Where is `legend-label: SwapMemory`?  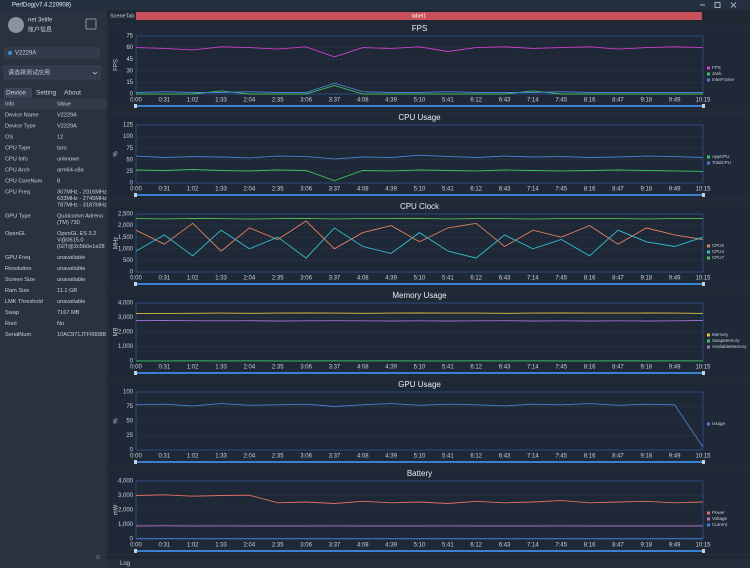
legend-label: SwapMemory is located at coordinates (726, 340).